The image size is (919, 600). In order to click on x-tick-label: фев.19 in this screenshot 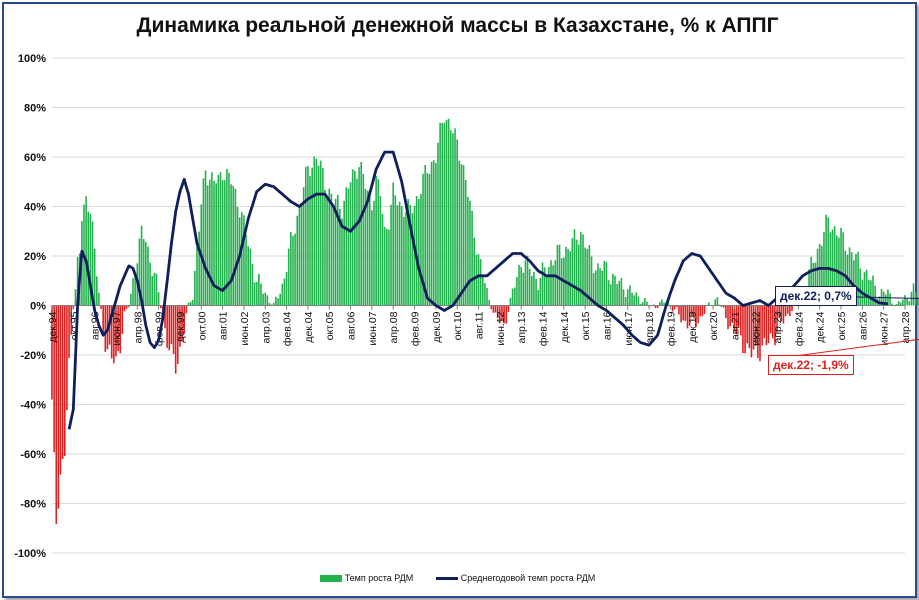, I will do `click(671, 328)`.